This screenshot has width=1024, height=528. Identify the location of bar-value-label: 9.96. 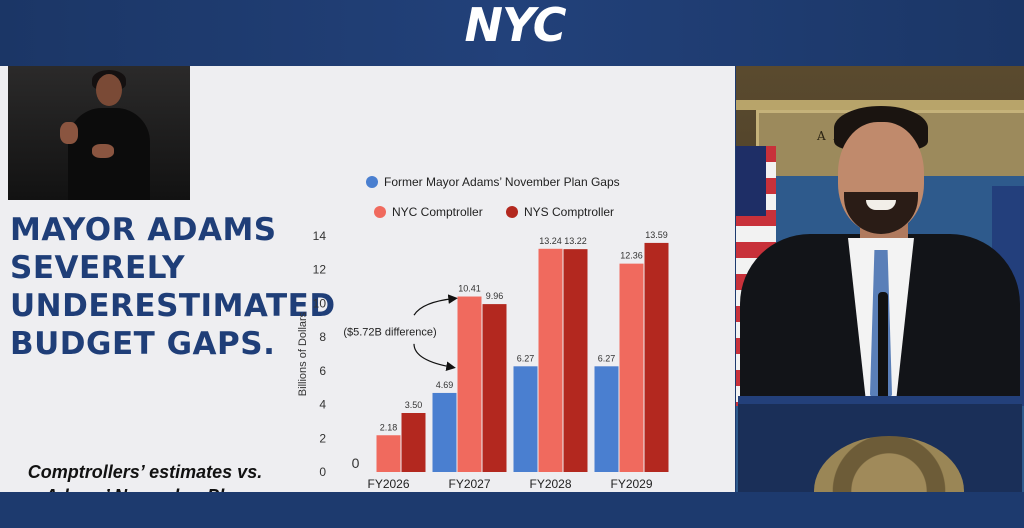
(495, 296).